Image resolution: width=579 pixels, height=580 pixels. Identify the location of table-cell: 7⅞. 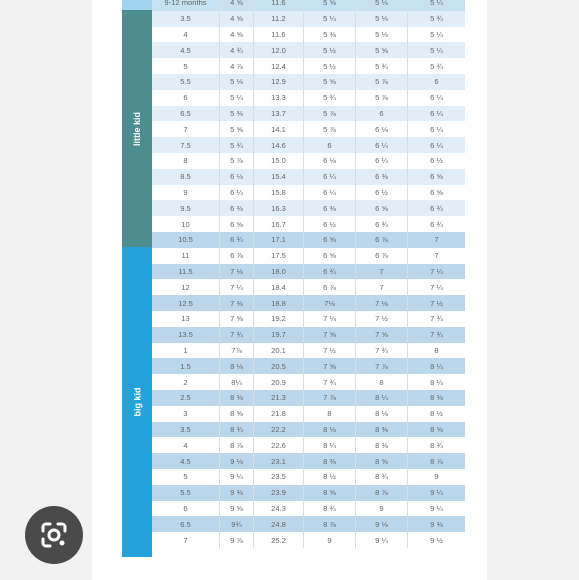
(237, 350).